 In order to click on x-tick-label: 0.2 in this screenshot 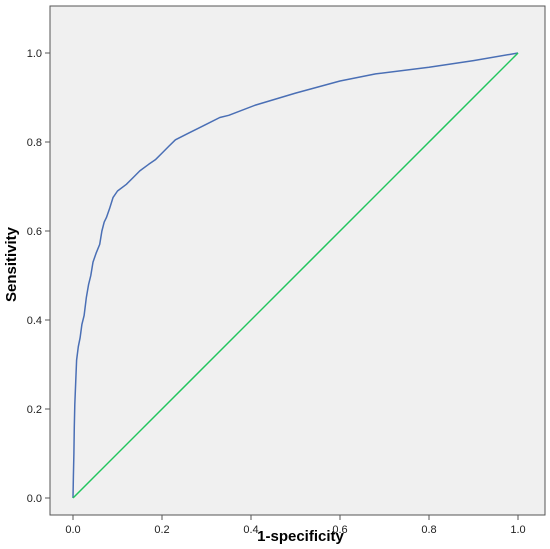, I will do `click(161, 530)`.